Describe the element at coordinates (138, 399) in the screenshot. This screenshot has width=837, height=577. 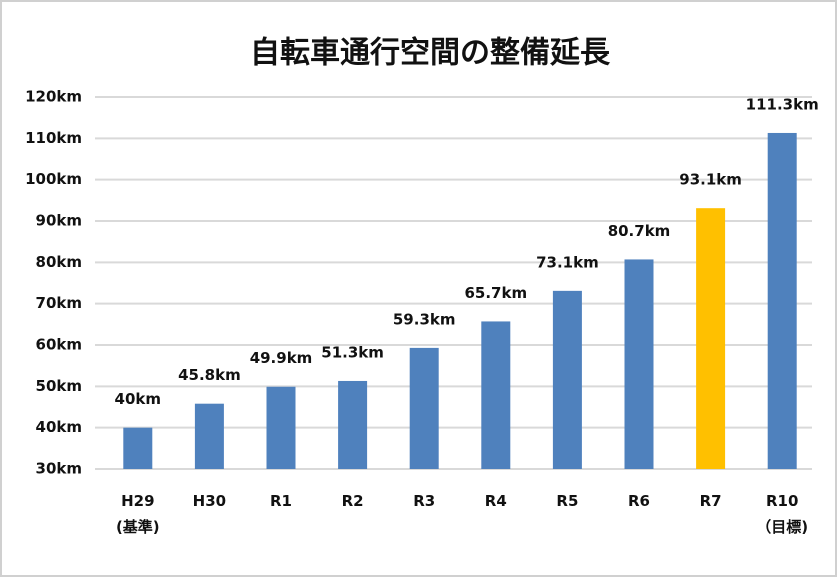
I see `data-label: 40km` at that location.